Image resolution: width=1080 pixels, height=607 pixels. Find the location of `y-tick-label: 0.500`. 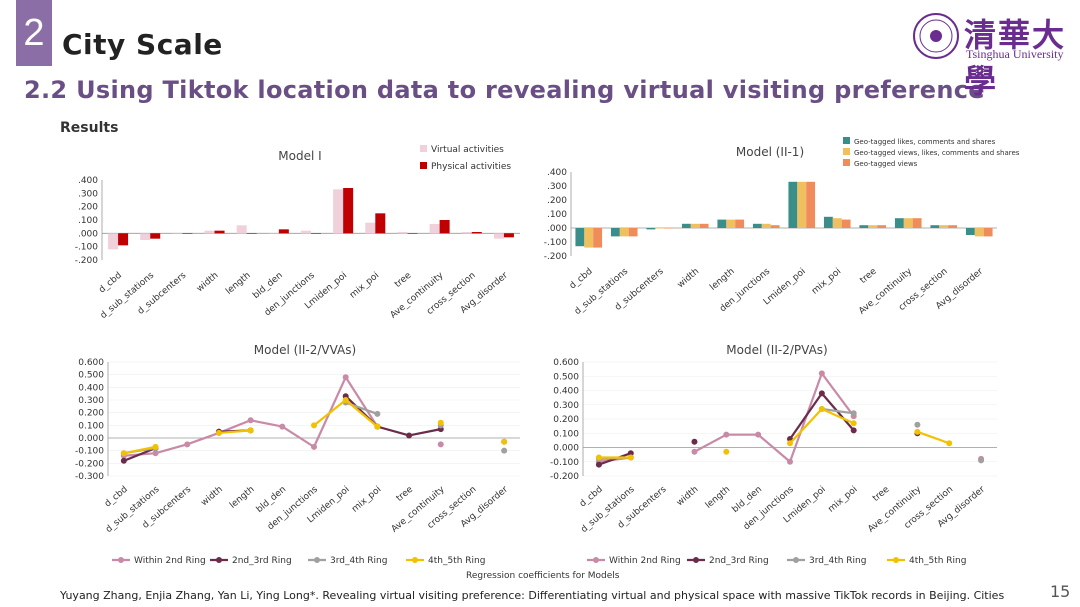

y-tick-label: 0.500 is located at coordinates (91, 376).